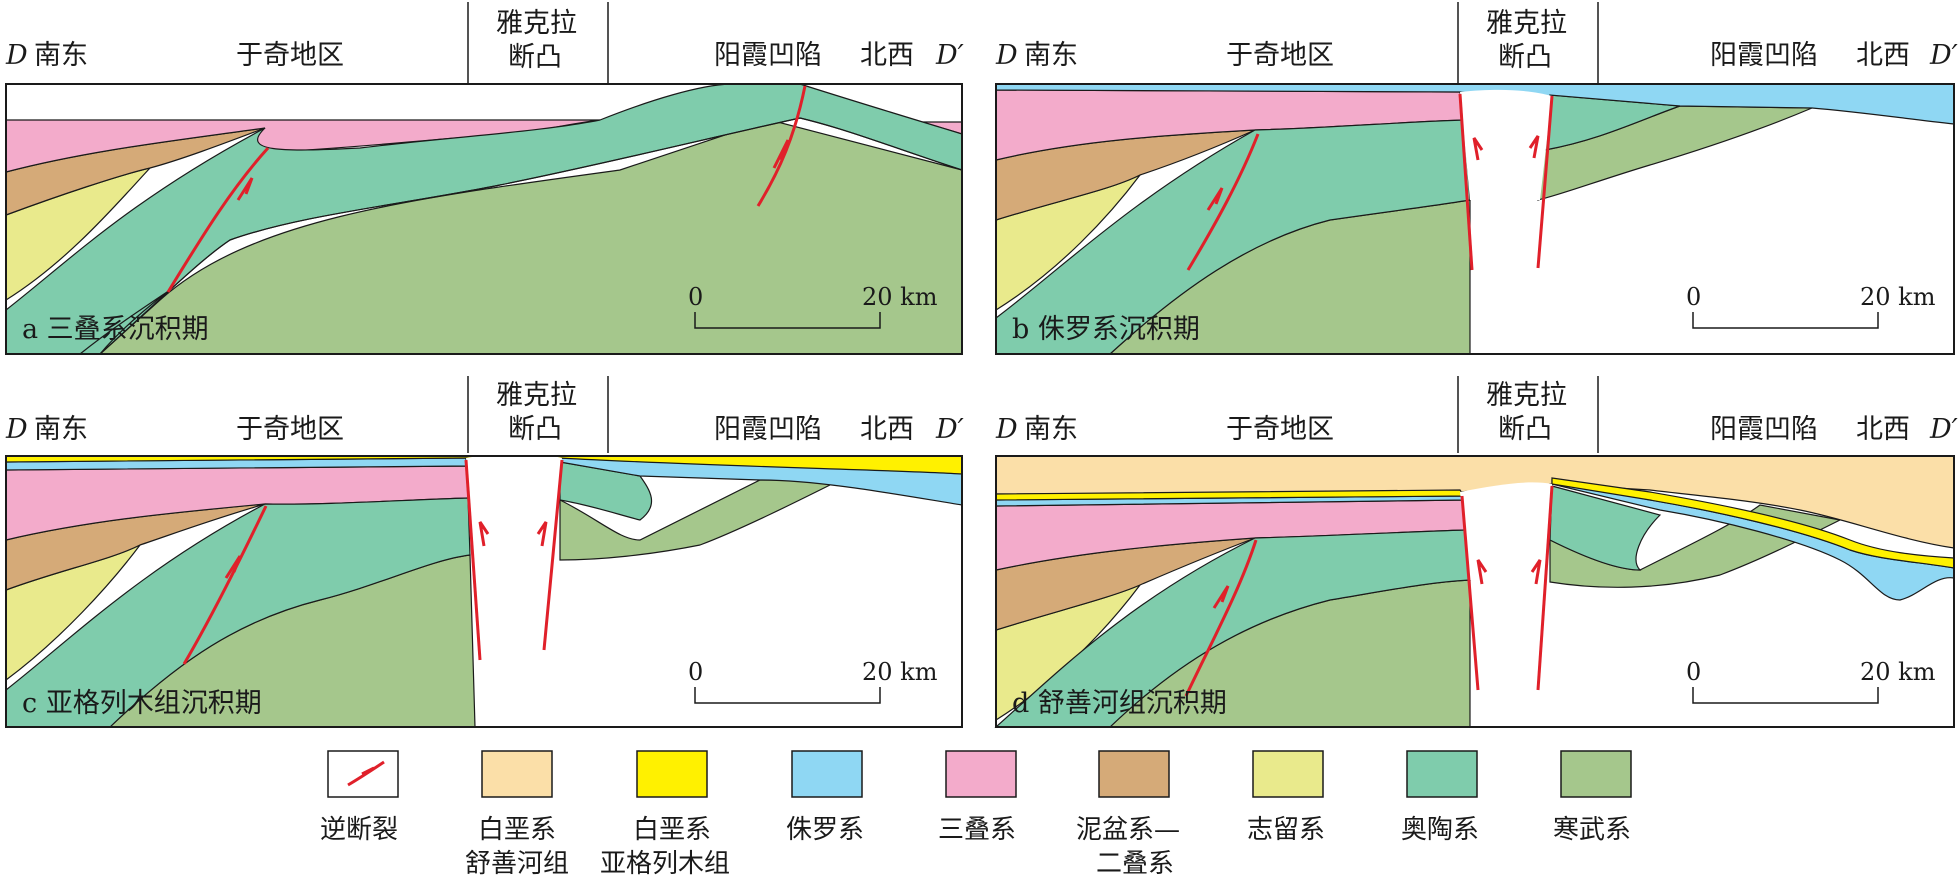 The width and height of the screenshot is (1959, 884). I want to click on shushanhe-layer, so click(1475, 502).